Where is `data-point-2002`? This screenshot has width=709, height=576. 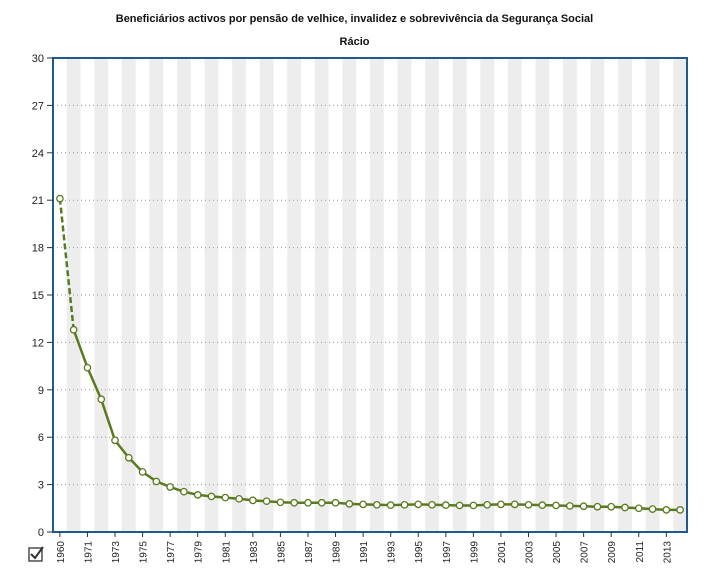 data-point-2002 is located at coordinates (514, 504).